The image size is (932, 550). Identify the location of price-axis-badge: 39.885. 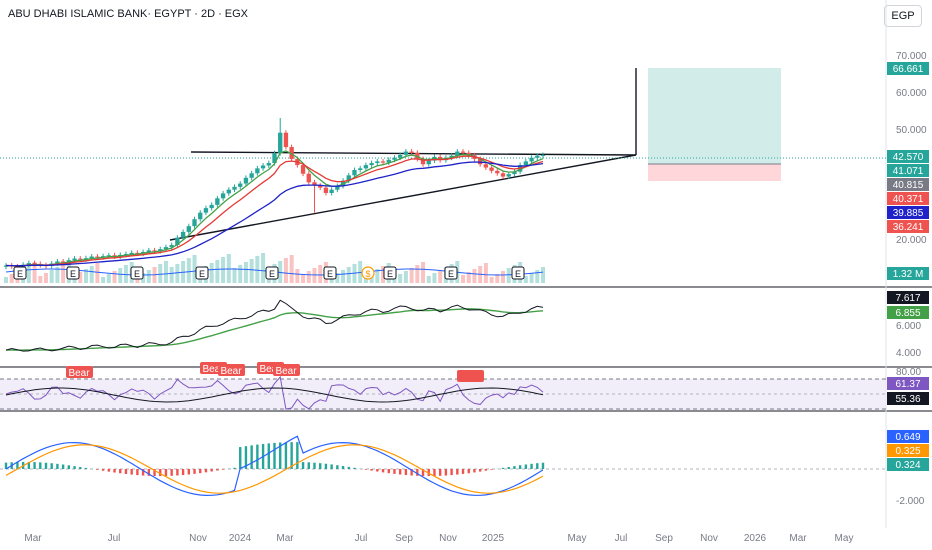
(908, 212).